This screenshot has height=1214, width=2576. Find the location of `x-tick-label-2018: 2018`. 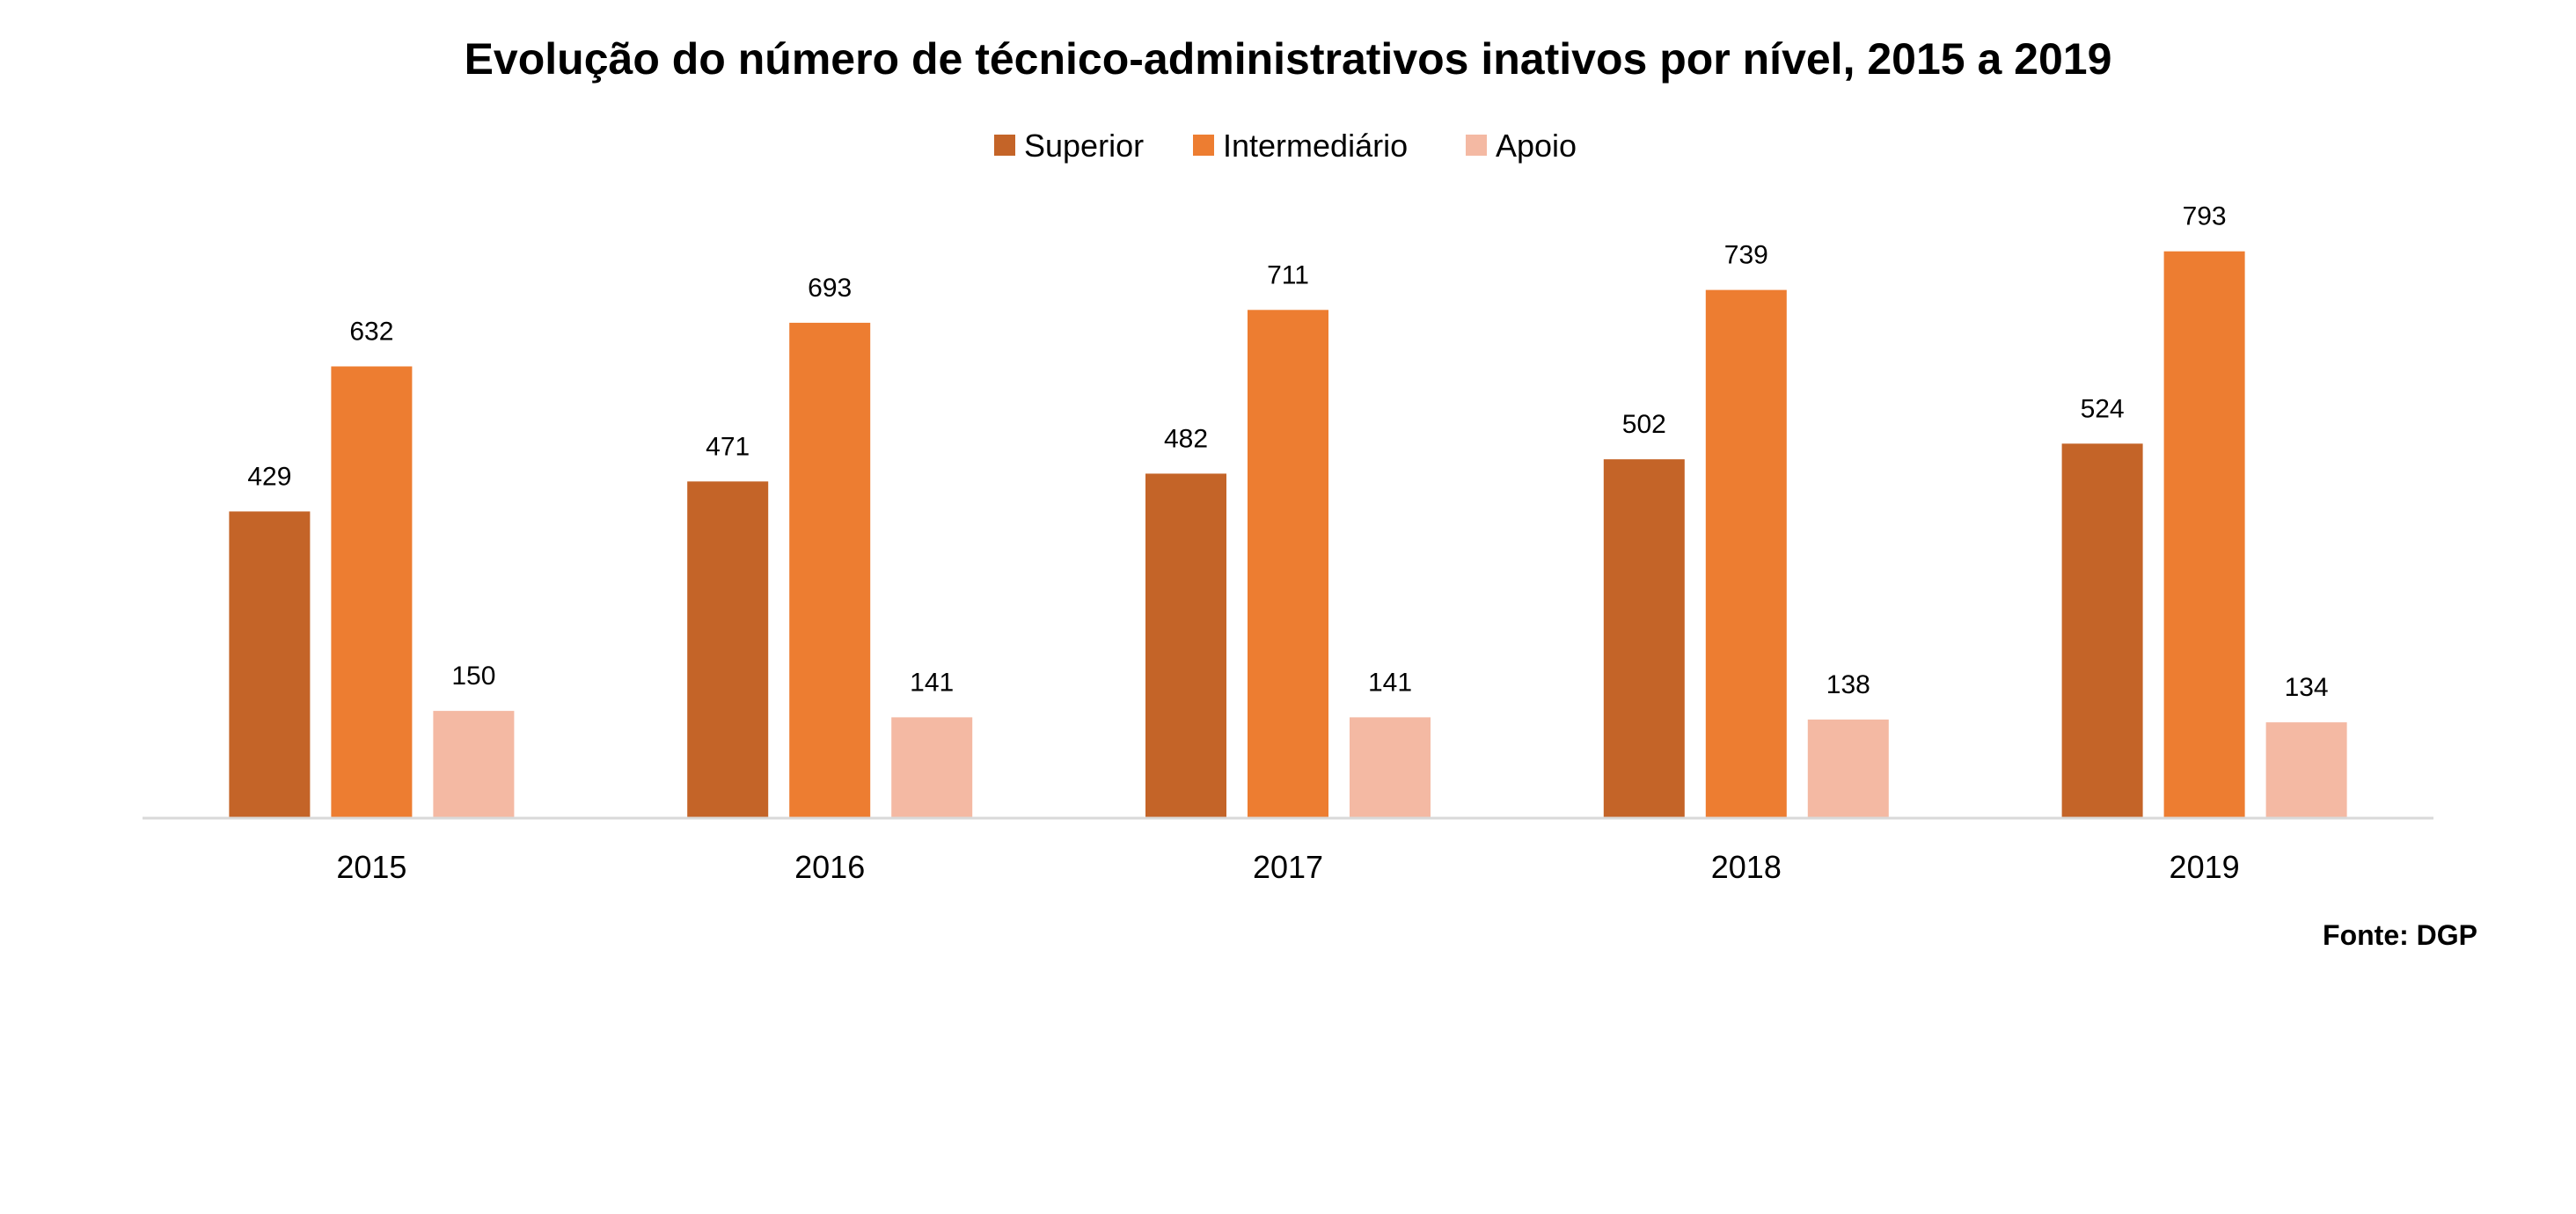

x-tick-label-2018: 2018 is located at coordinates (1746, 867).